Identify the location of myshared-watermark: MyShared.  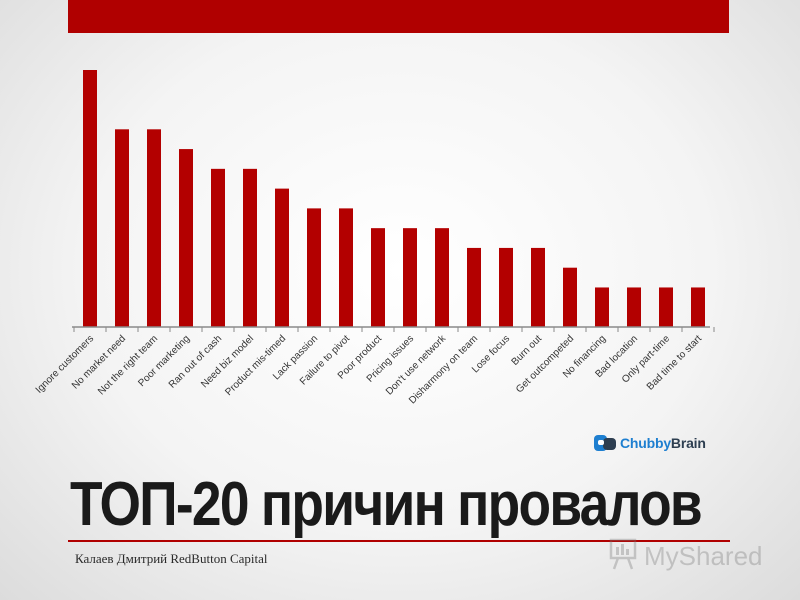
(685, 556).